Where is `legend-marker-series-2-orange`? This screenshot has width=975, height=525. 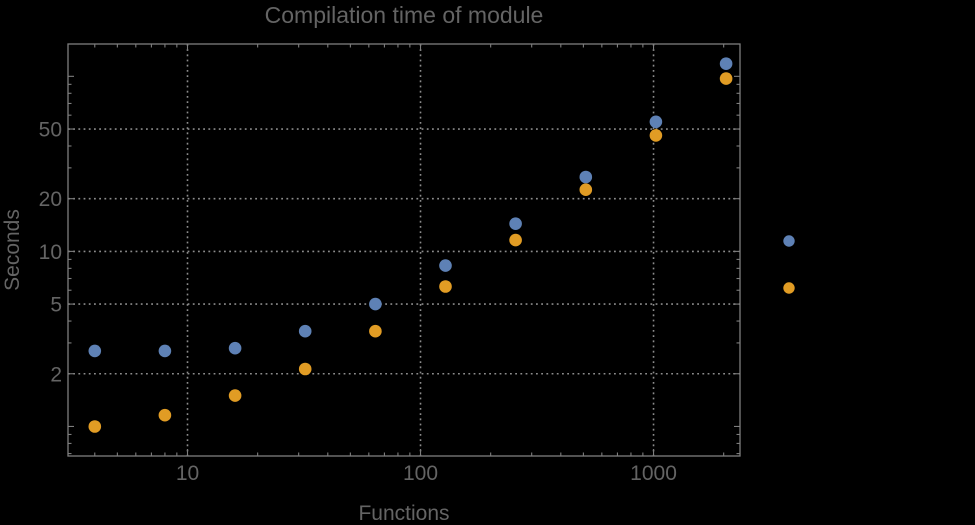
legend-marker-series-2-orange is located at coordinates (789, 288).